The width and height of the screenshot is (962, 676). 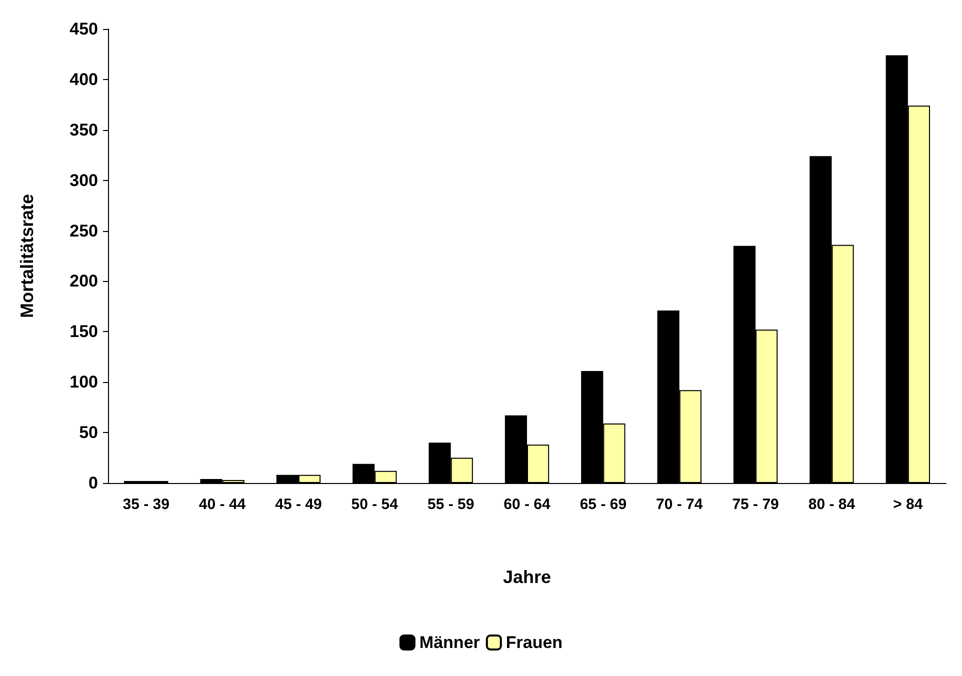 What do you see at coordinates (298, 504) in the screenshot?
I see `x-tick-label: 45 - 49` at bounding box center [298, 504].